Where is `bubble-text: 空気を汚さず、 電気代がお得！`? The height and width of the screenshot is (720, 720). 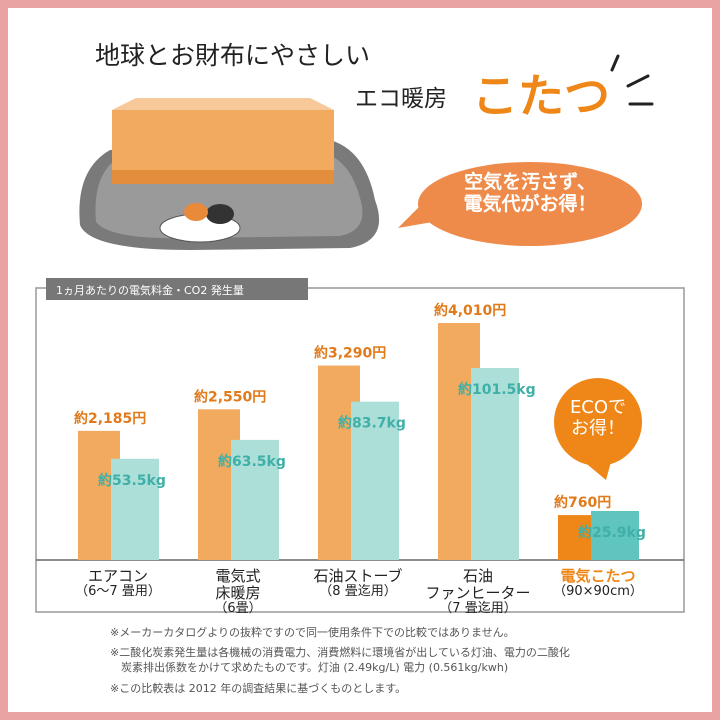
bubble-text: 空気を汚さず、 電気代がお得！ is located at coordinates (530, 194).